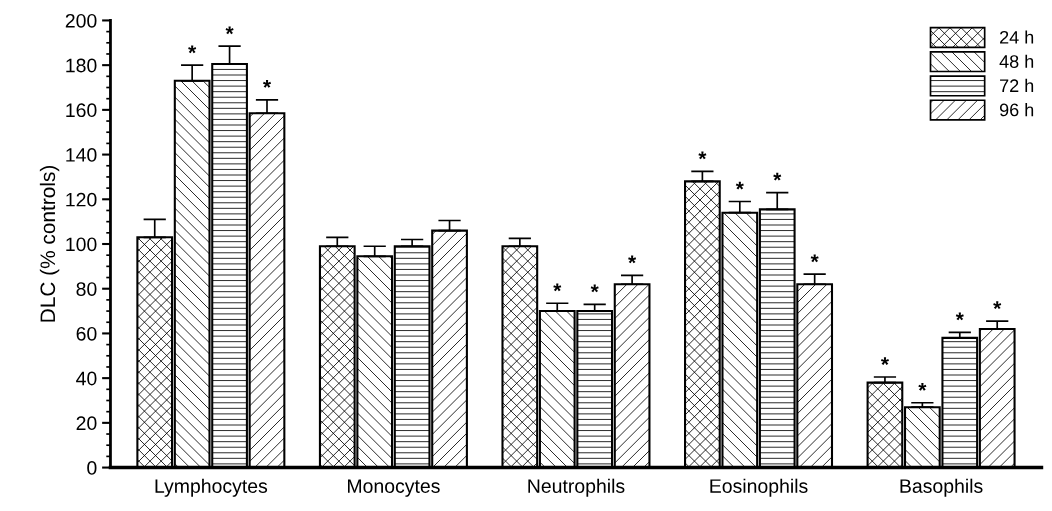  I want to click on y-tick-label: 60, so click(86, 333).